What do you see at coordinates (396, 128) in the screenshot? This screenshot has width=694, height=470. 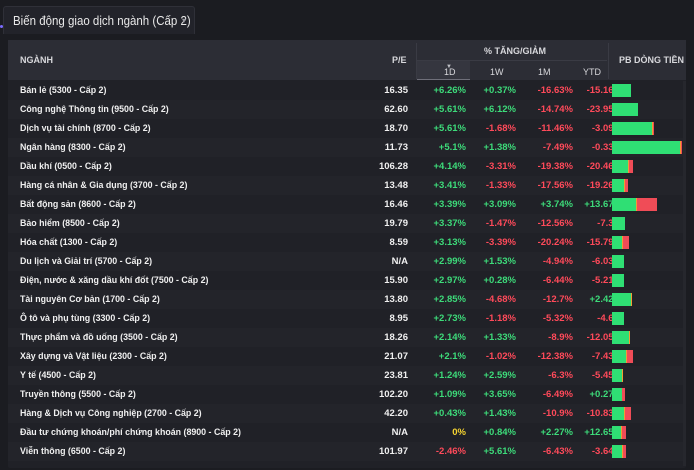 I see `pe-value: 18.70` at bounding box center [396, 128].